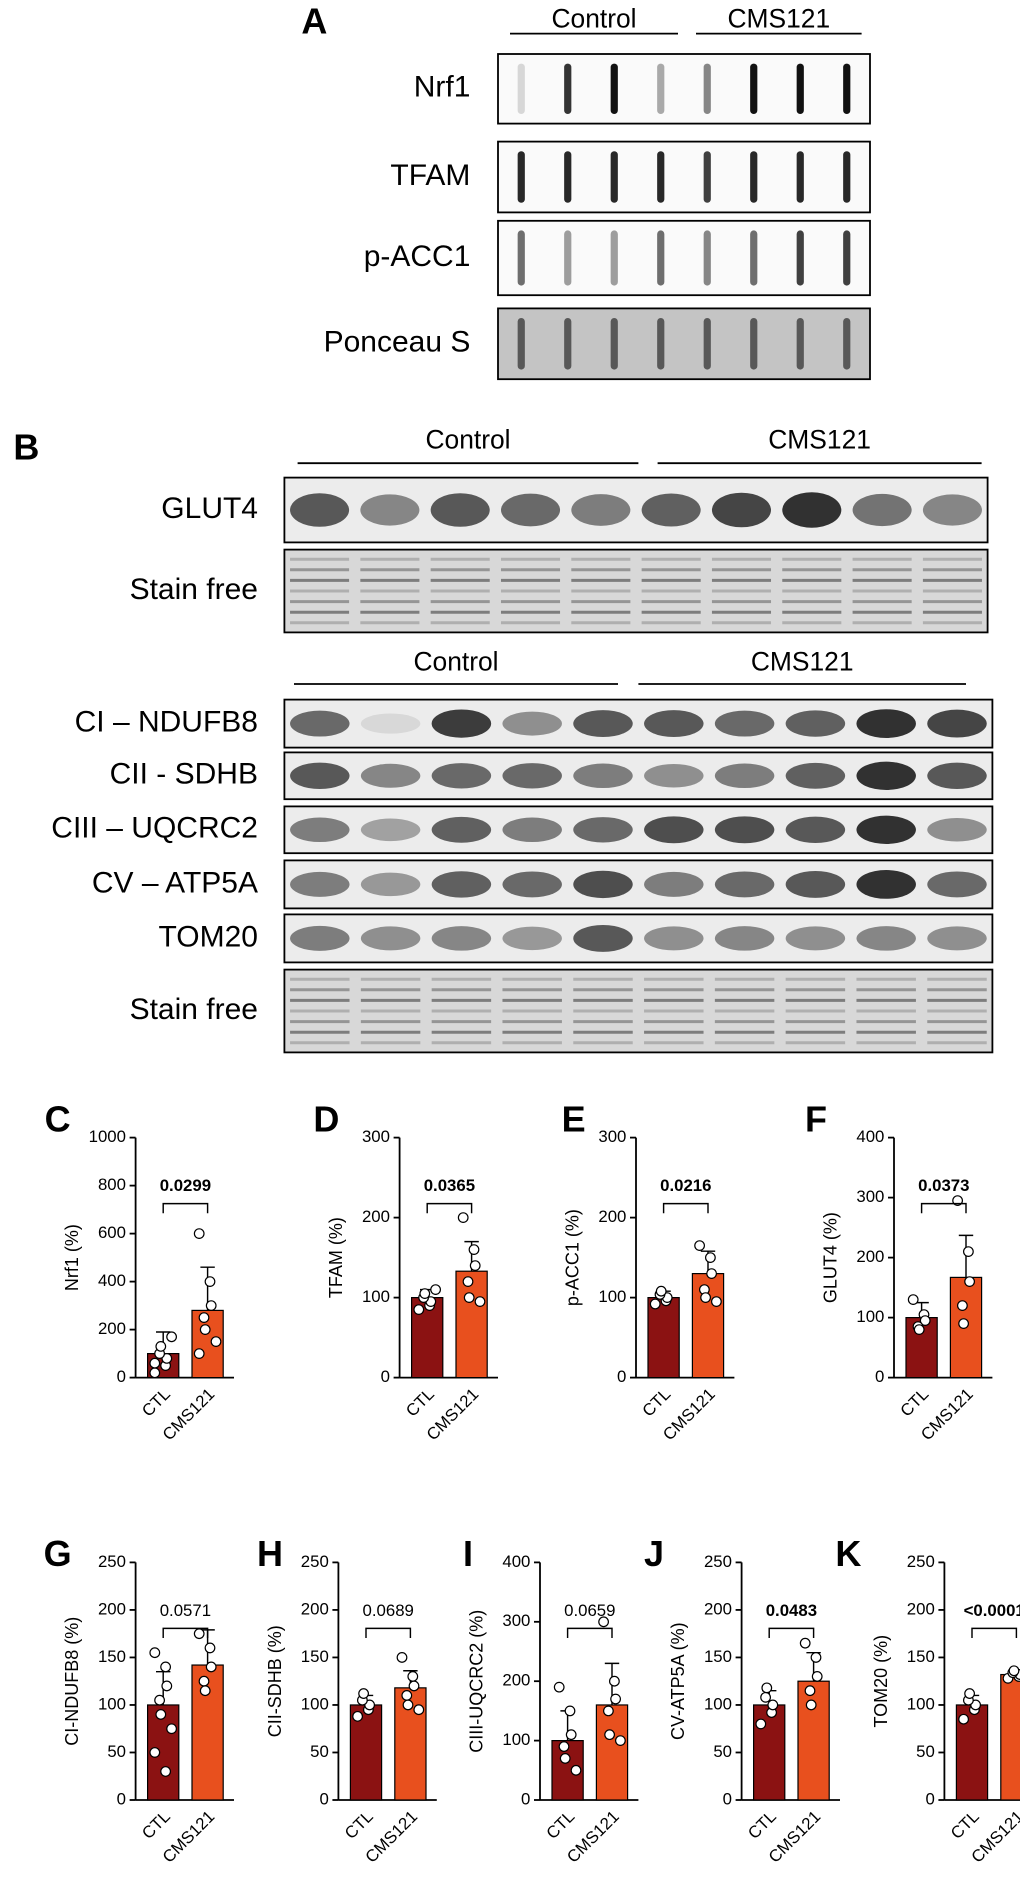  I want to click on panel-letter: G, so click(58, 1553).